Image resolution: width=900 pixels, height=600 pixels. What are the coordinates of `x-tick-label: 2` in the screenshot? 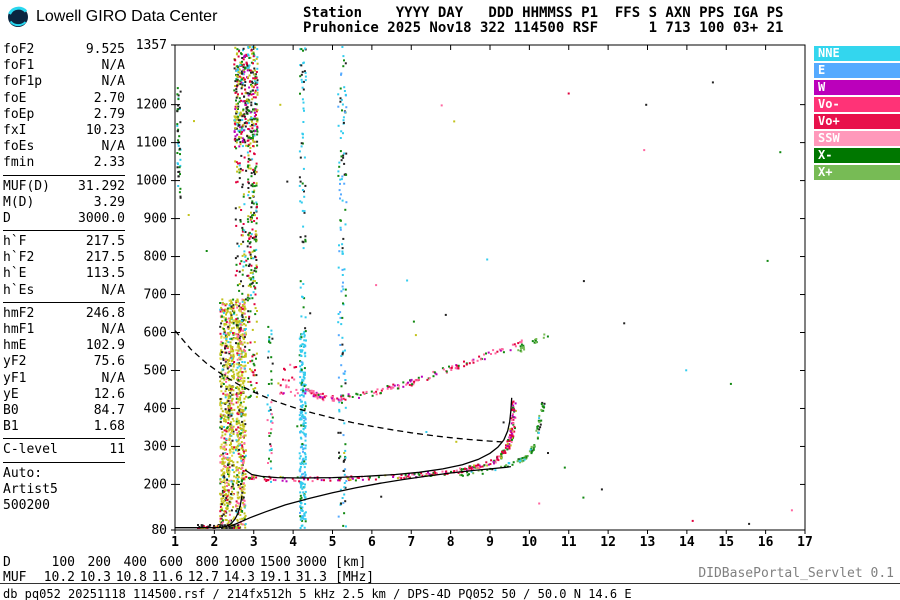 It's located at (214, 542).